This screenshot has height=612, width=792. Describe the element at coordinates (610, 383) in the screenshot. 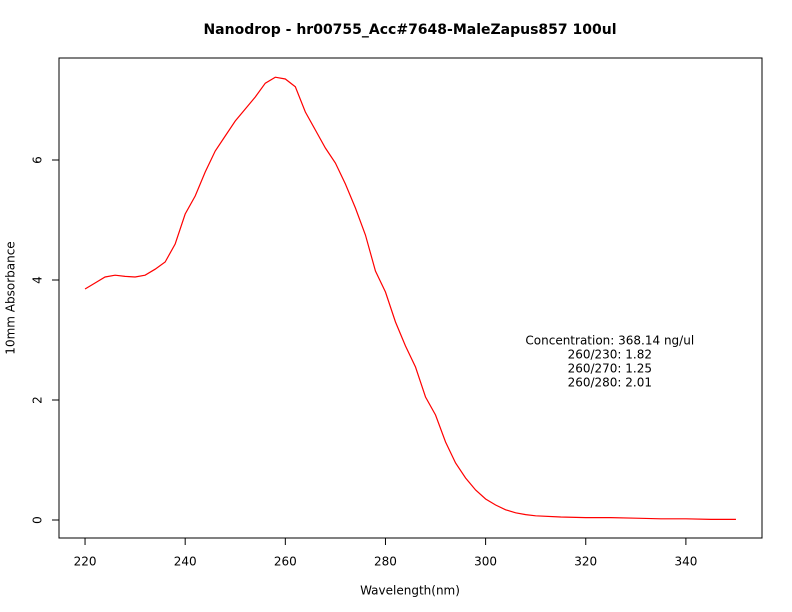

I see `annotation: 260/280: 2.01` at that location.